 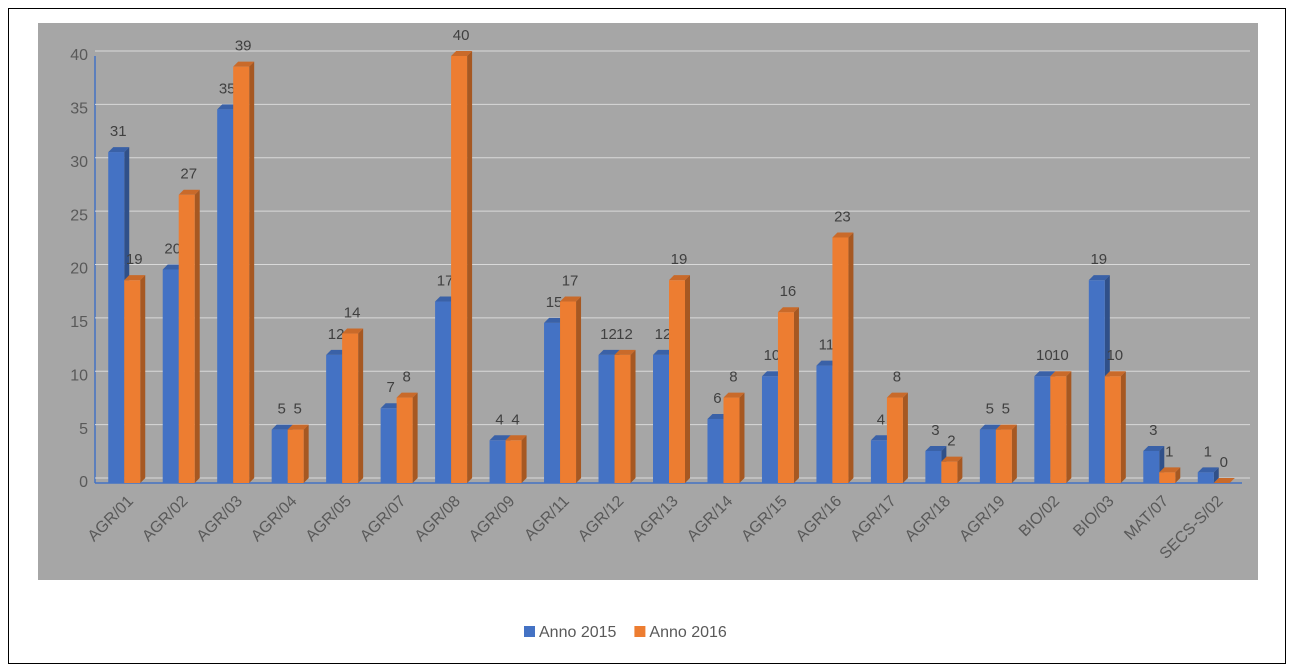 What do you see at coordinates (461, 35) in the screenshot?
I see `data-label: 40` at bounding box center [461, 35].